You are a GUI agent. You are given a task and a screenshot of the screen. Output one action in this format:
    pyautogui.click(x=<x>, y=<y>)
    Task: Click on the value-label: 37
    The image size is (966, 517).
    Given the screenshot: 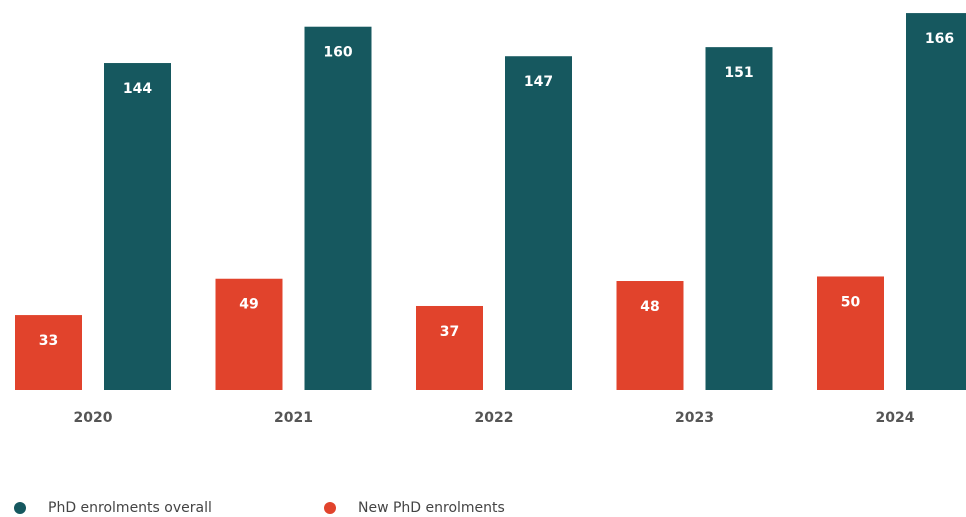 What is the action you would take?
    pyautogui.click(x=449, y=332)
    